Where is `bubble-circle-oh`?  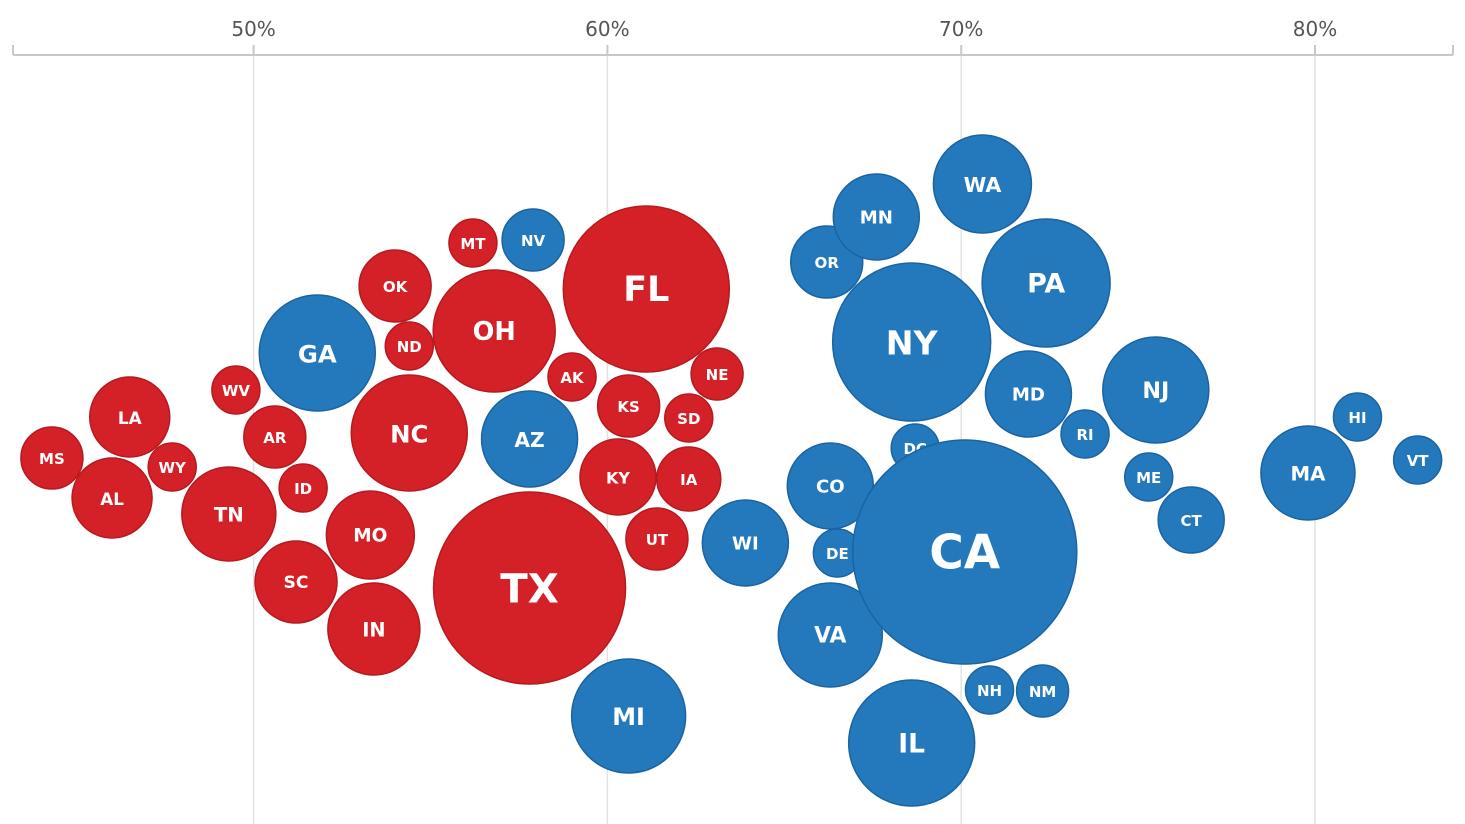
bubble-circle-oh is located at coordinates (494, 331).